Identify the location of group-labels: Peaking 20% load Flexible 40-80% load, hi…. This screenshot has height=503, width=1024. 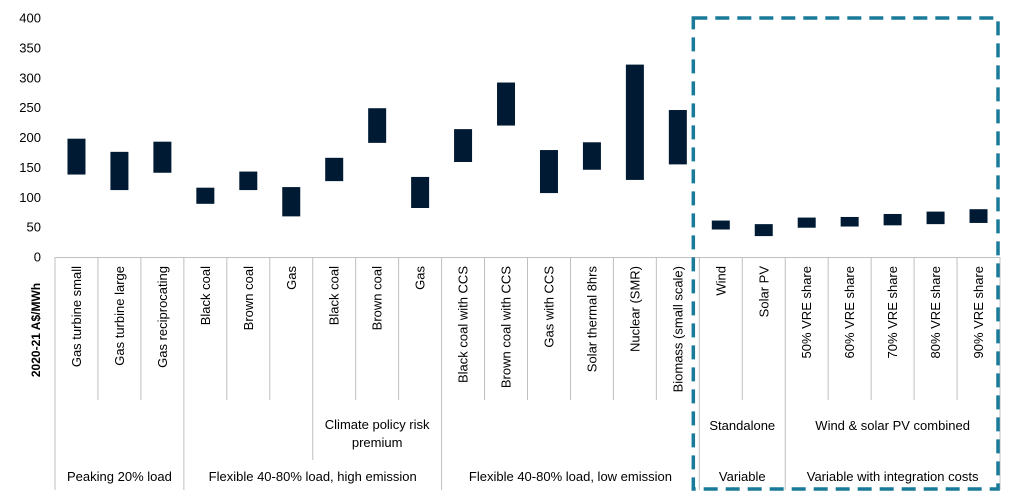
(523, 476).